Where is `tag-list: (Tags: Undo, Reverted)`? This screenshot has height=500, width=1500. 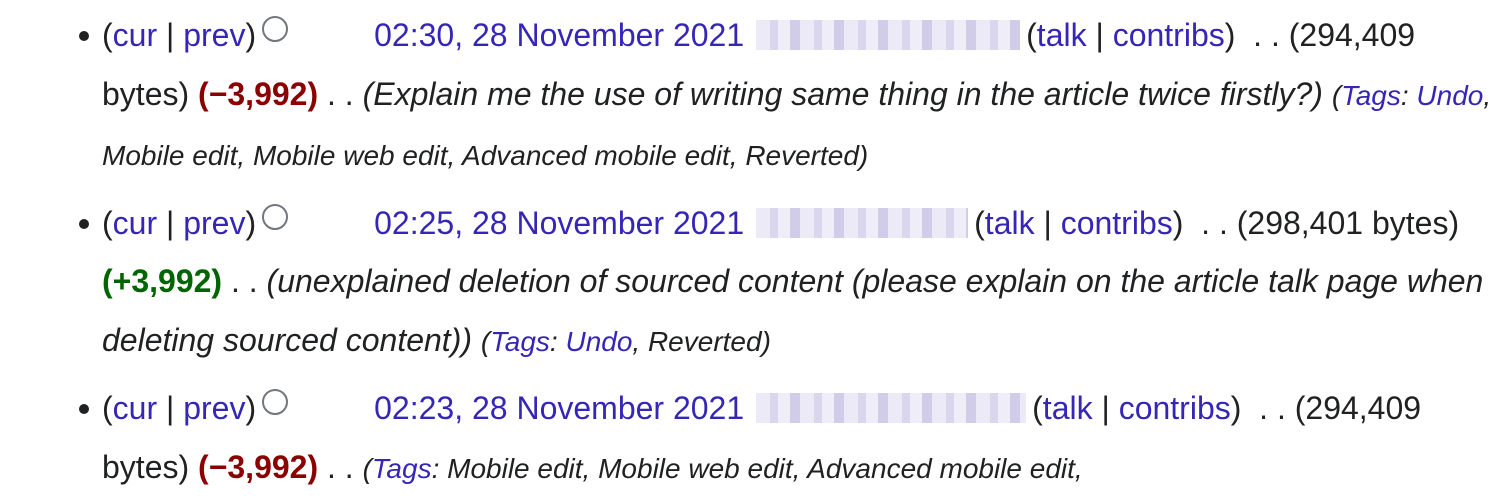 tag-list: (Tags: Undo, Reverted) is located at coordinates (625, 341).